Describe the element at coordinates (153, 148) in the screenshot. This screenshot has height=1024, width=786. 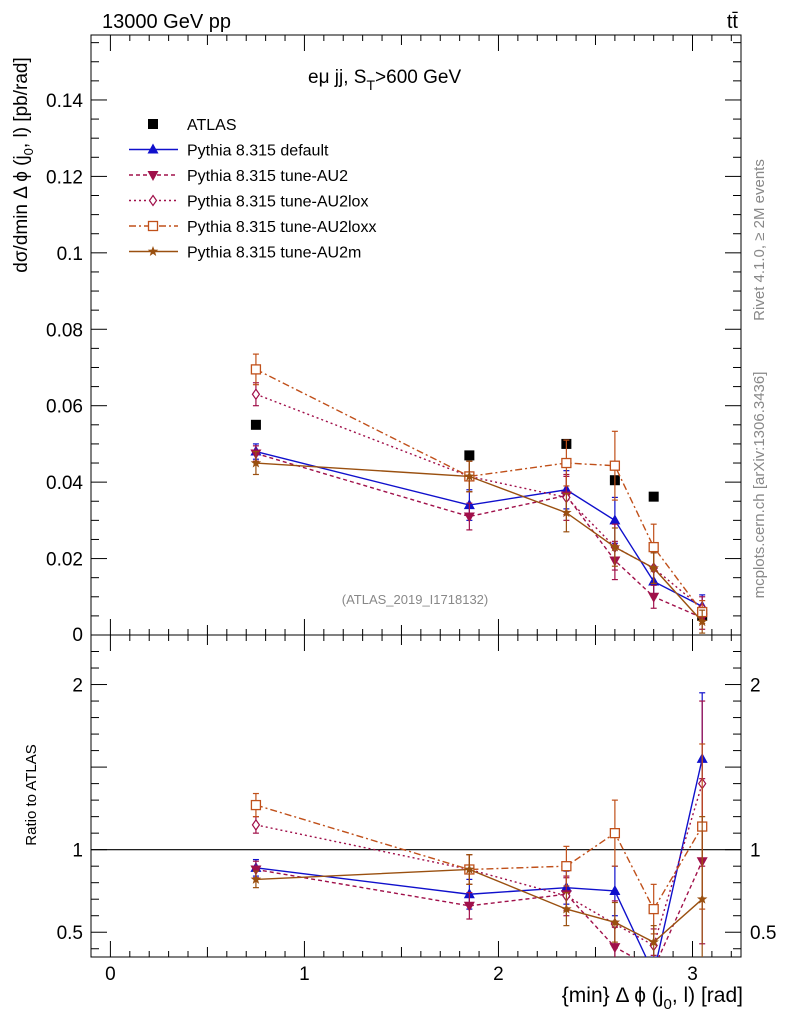
I see `legend-marker-default` at that location.